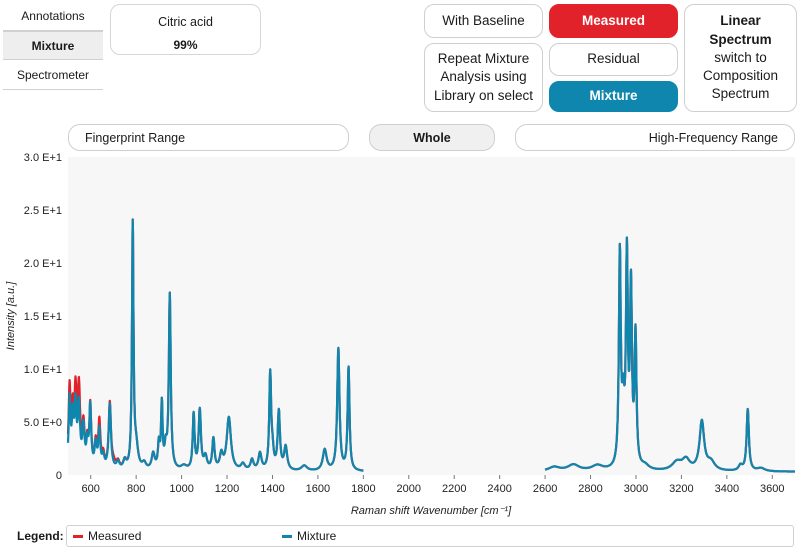  What do you see at coordinates (613, 21) in the screenshot?
I see `measured-button: Measured` at bounding box center [613, 21].